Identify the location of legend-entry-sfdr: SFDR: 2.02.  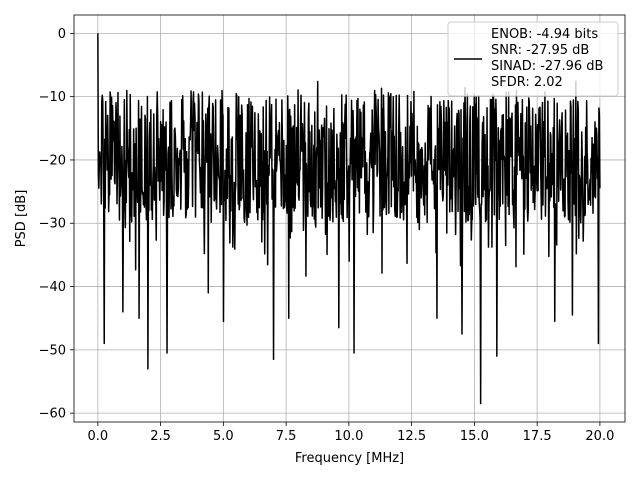
(527, 82).